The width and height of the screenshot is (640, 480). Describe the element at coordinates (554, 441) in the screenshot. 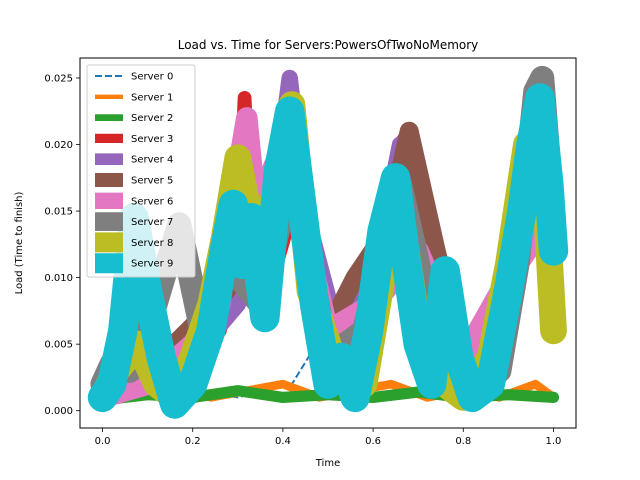

I see `x-tick-label: 1.0` at that location.